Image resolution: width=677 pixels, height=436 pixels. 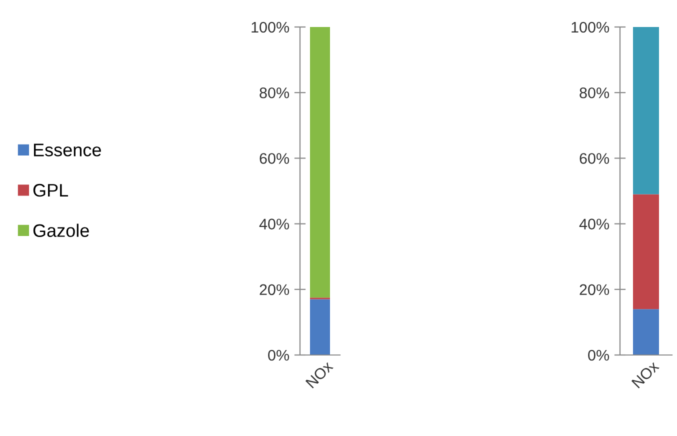 I want to click on legend-label: GPL, so click(x=50, y=190).